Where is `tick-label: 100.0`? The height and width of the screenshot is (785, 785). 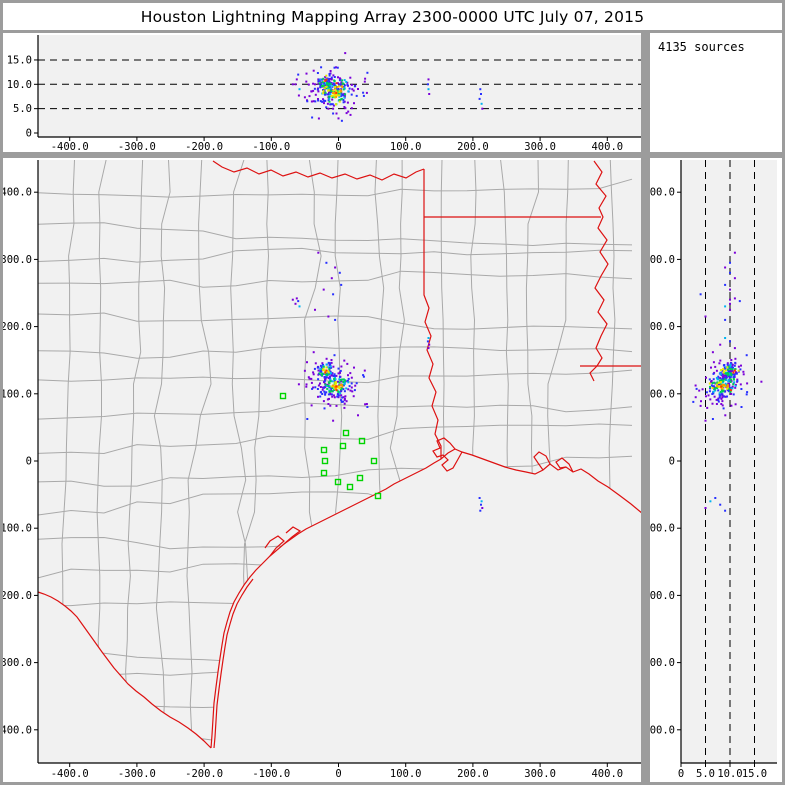
tick-label: 100.0 is located at coordinates (662, 394).